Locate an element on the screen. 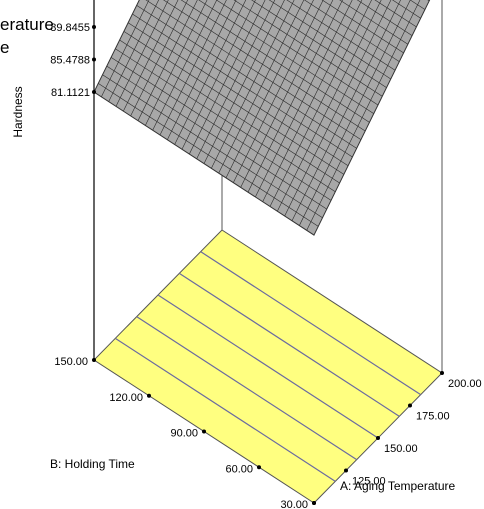 The width and height of the screenshot is (484, 509). chart-title-line-2: e is located at coordinates (5, 47).